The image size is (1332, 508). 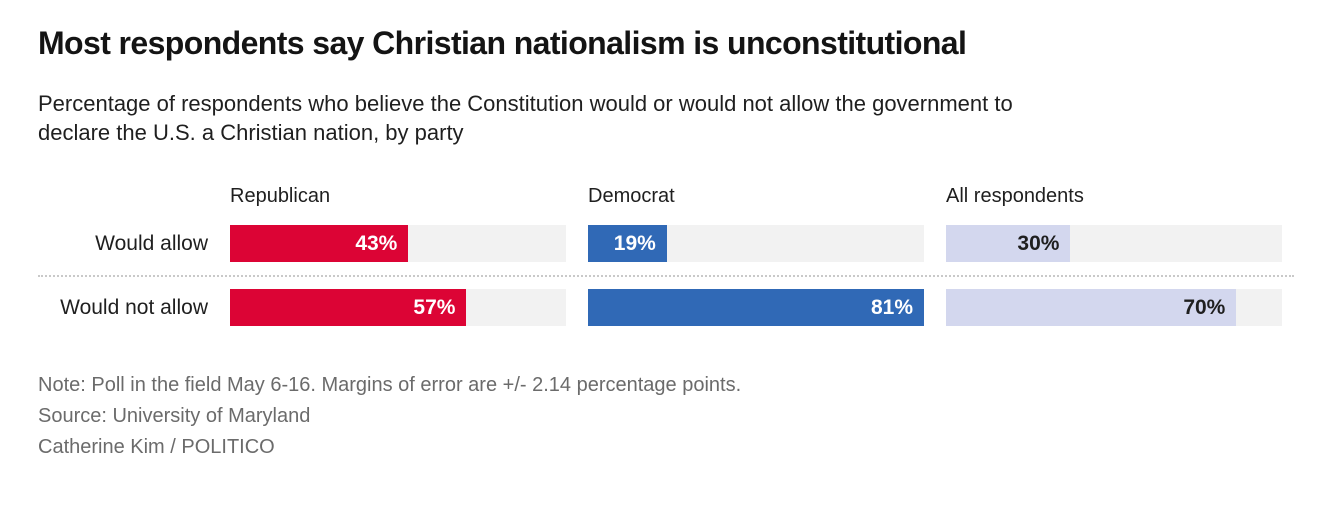 I want to click on column-header-democrat: Democrat, so click(x=631, y=196).